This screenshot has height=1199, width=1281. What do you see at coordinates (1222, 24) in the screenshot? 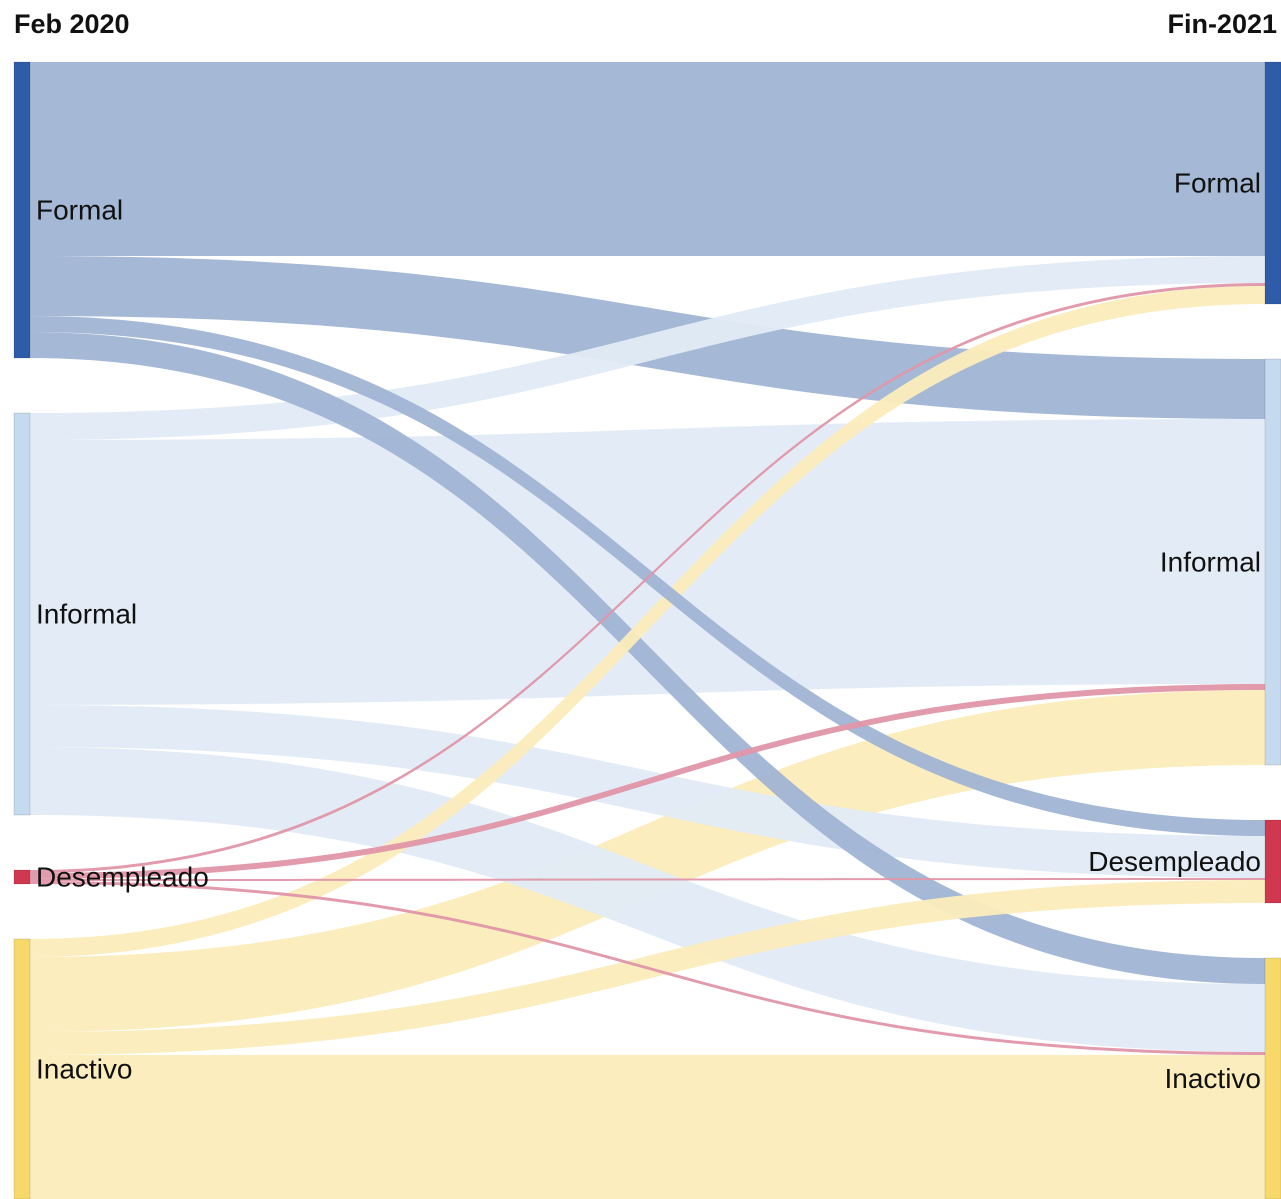
I see `column-title: Fin-2021` at bounding box center [1222, 24].